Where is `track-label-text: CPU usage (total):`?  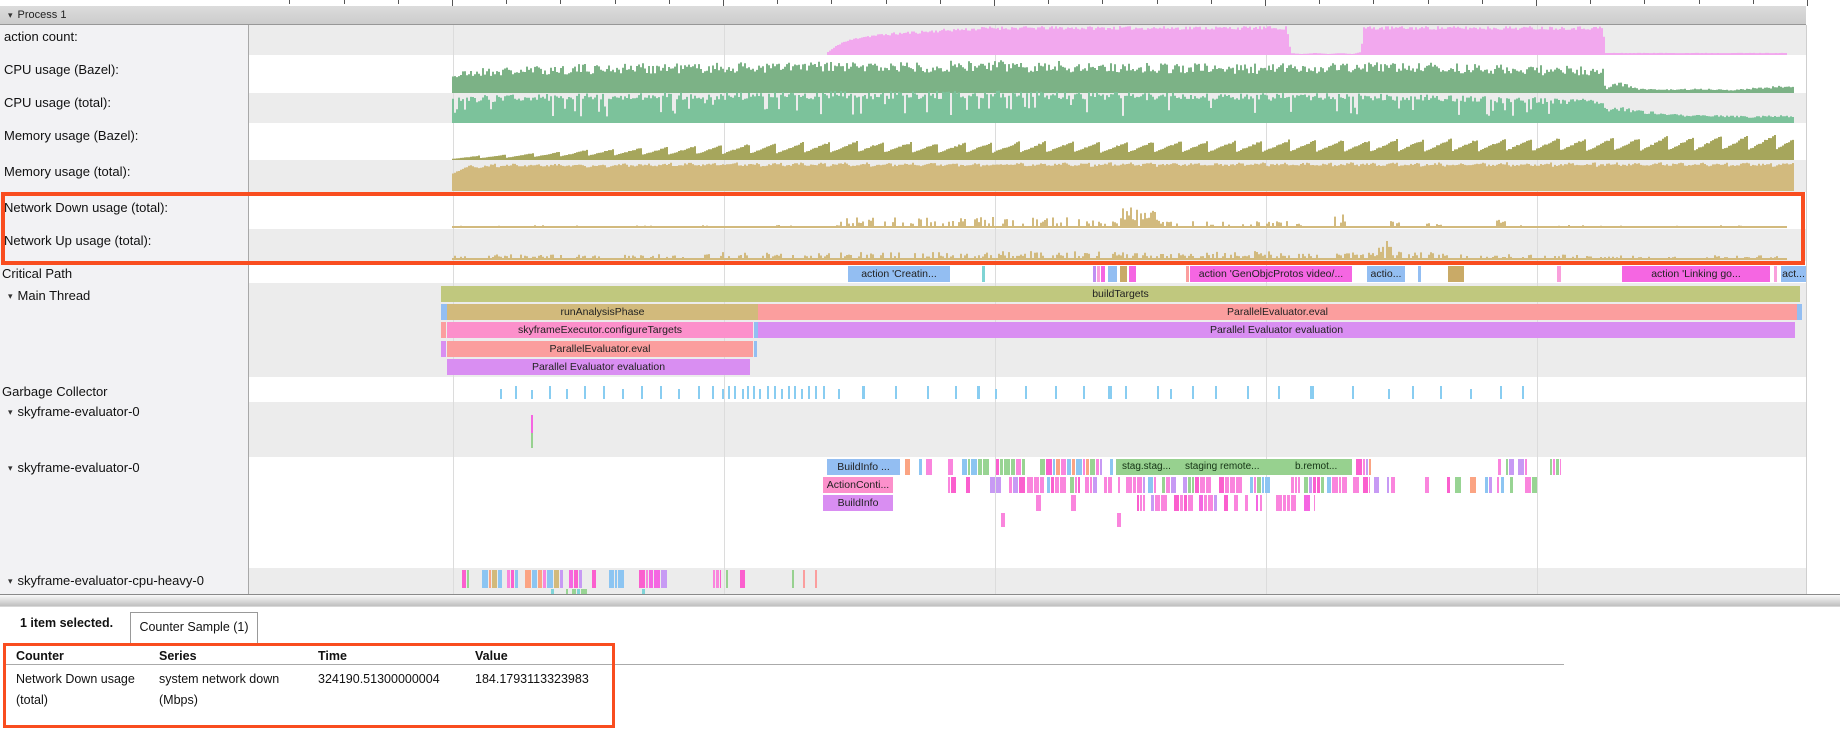
track-label-text: CPU usage (total): is located at coordinates (57, 102).